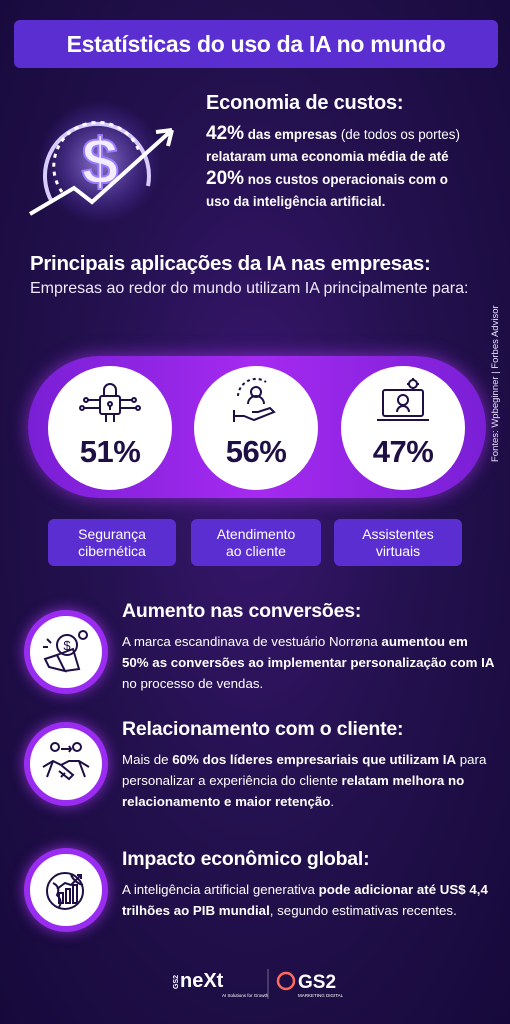 This screenshot has height=1024, width=510. I want to click on gs2-next-logo: GS2, so click(176, 982).